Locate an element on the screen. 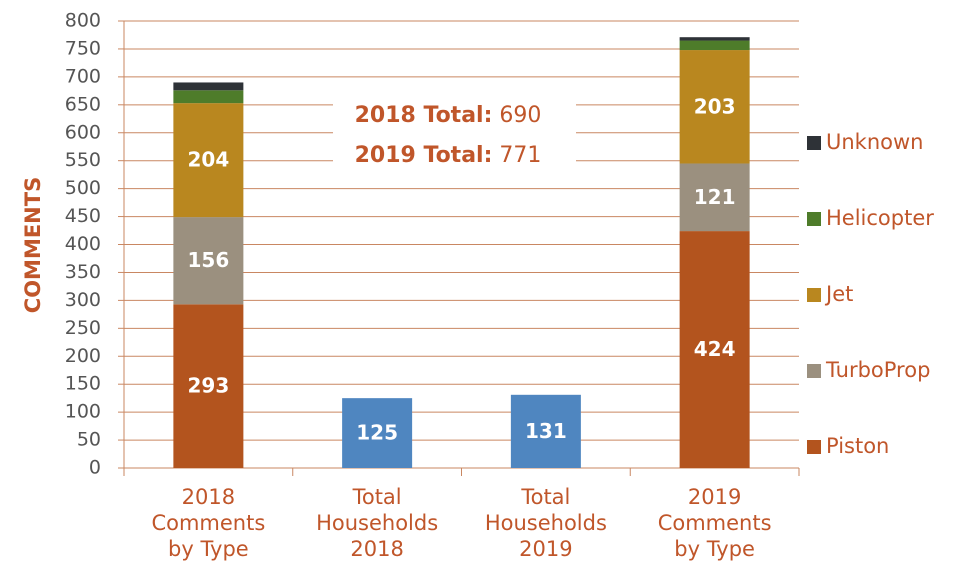 The height and width of the screenshot is (583, 964). annotation-value: 771 is located at coordinates (520, 155).